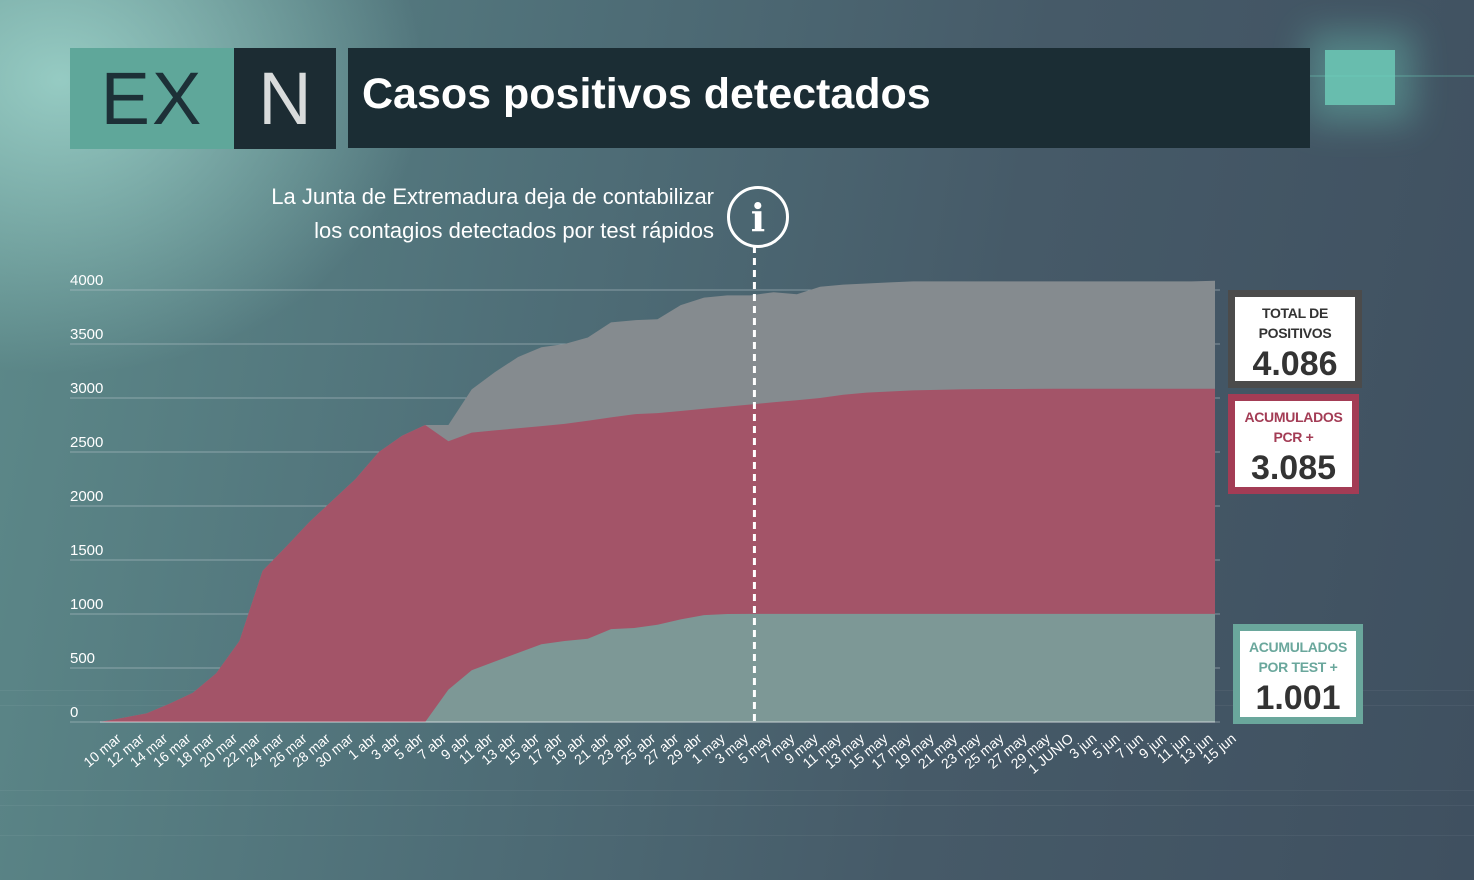  Describe the element at coordinates (1298, 657) in the screenshot. I see `legend-test-label: ACUMULADOS POR TEST +` at that location.